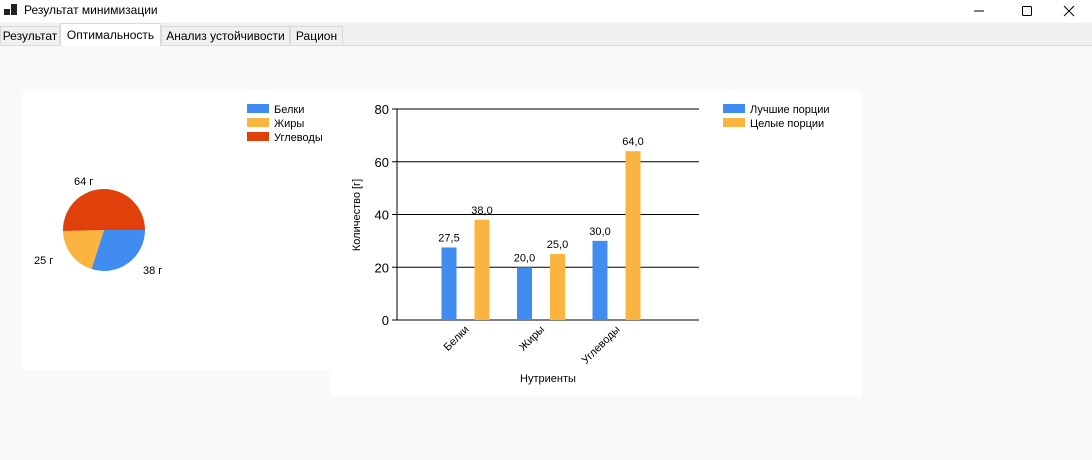 The width and height of the screenshot is (1092, 460). Describe the element at coordinates (382, 162) in the screenshot. I see `y-tick-label: 60` at that location.